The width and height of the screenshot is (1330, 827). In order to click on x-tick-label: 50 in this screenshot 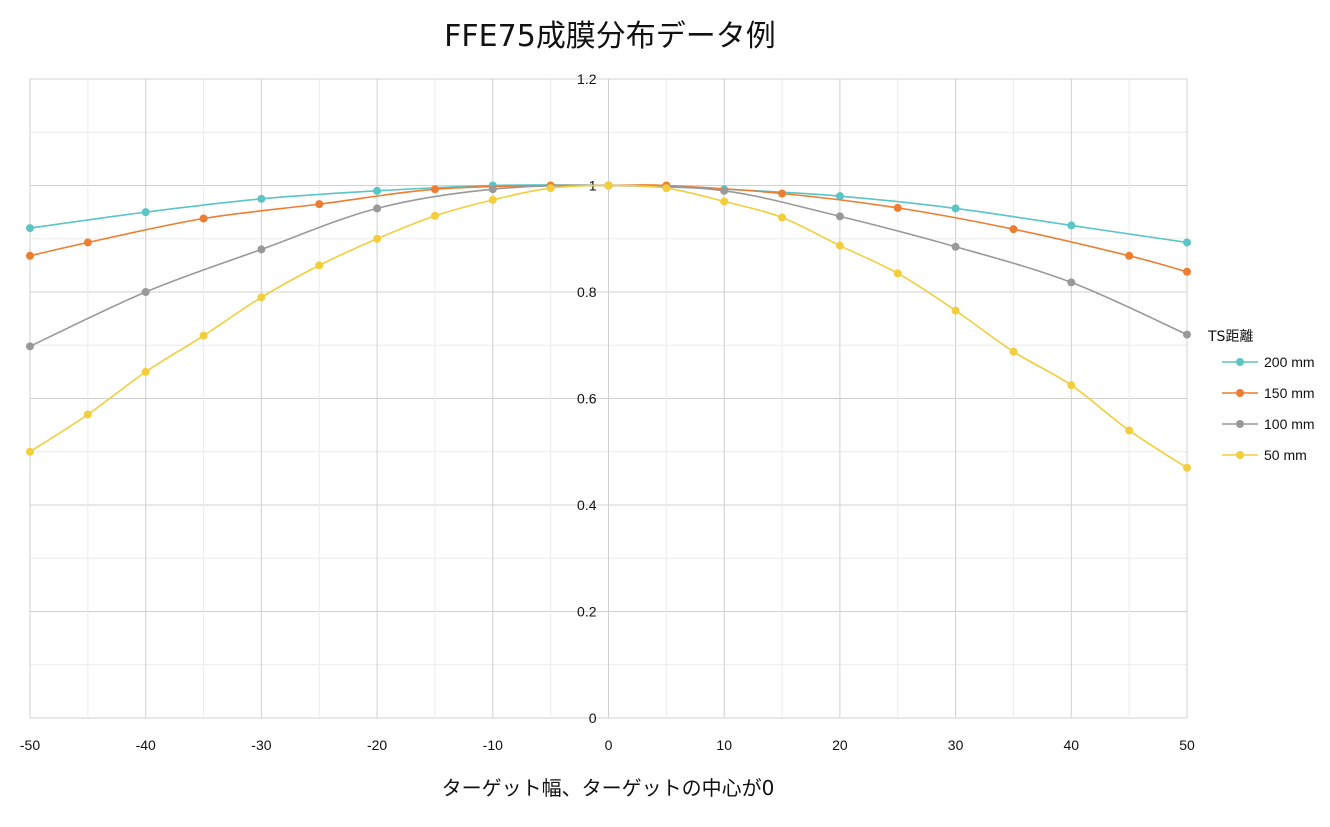, I will do `click(1187, 745)`.